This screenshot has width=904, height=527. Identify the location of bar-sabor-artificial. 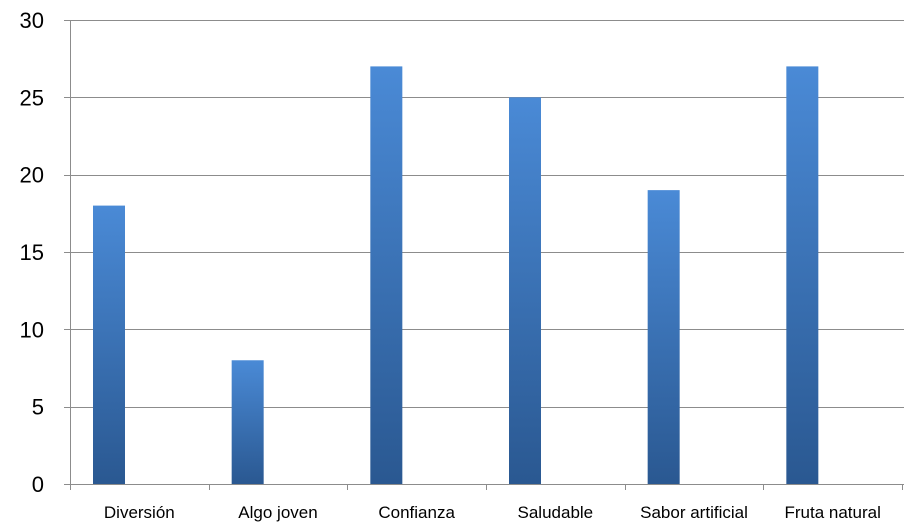
(663, 337).